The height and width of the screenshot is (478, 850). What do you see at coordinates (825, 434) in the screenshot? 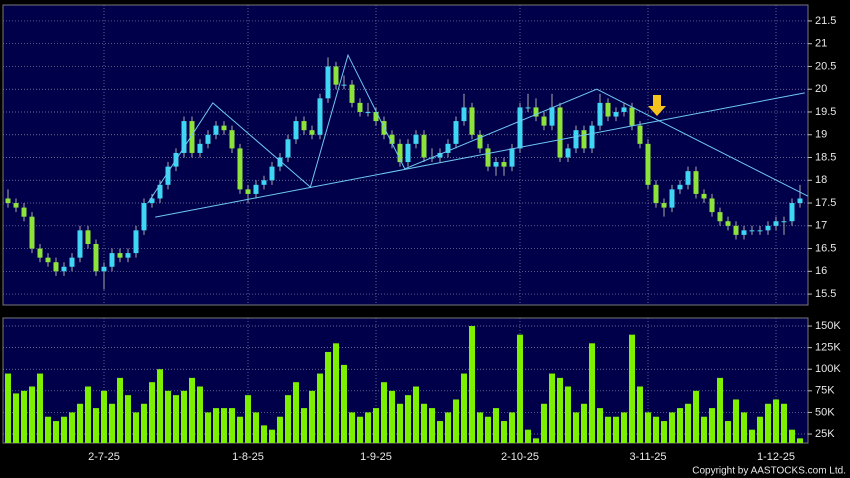
I see `y-tick-label: 25K` at bounding box center [825, 434].